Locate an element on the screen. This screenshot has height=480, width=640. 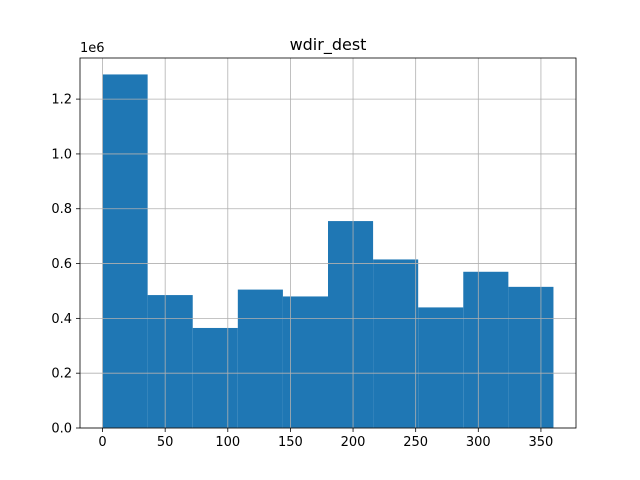
y-tick-label-0: 0.0 is located at coordinates (61, 429).